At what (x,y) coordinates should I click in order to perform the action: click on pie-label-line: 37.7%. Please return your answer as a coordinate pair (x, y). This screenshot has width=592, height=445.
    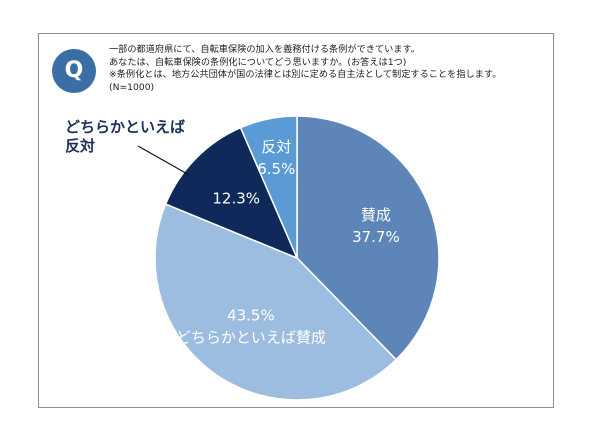
    Looking at the image, I should click on (376, 237).